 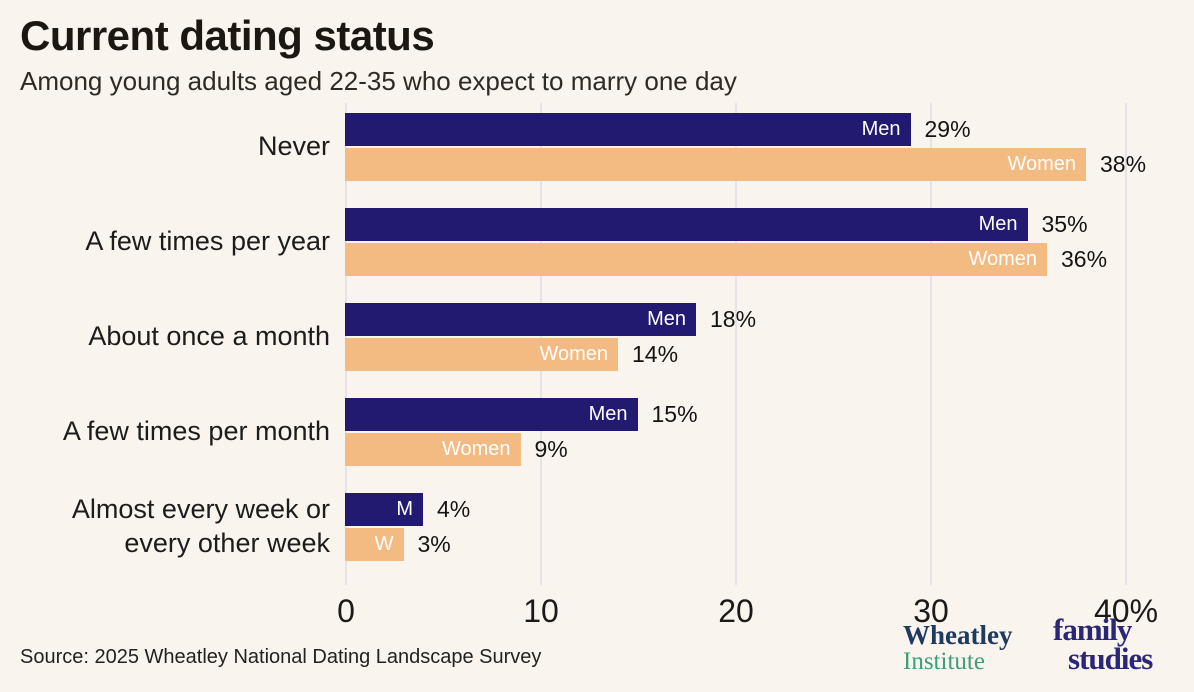 I want to click on category-label: About once a month, so click(x=209, y=336).